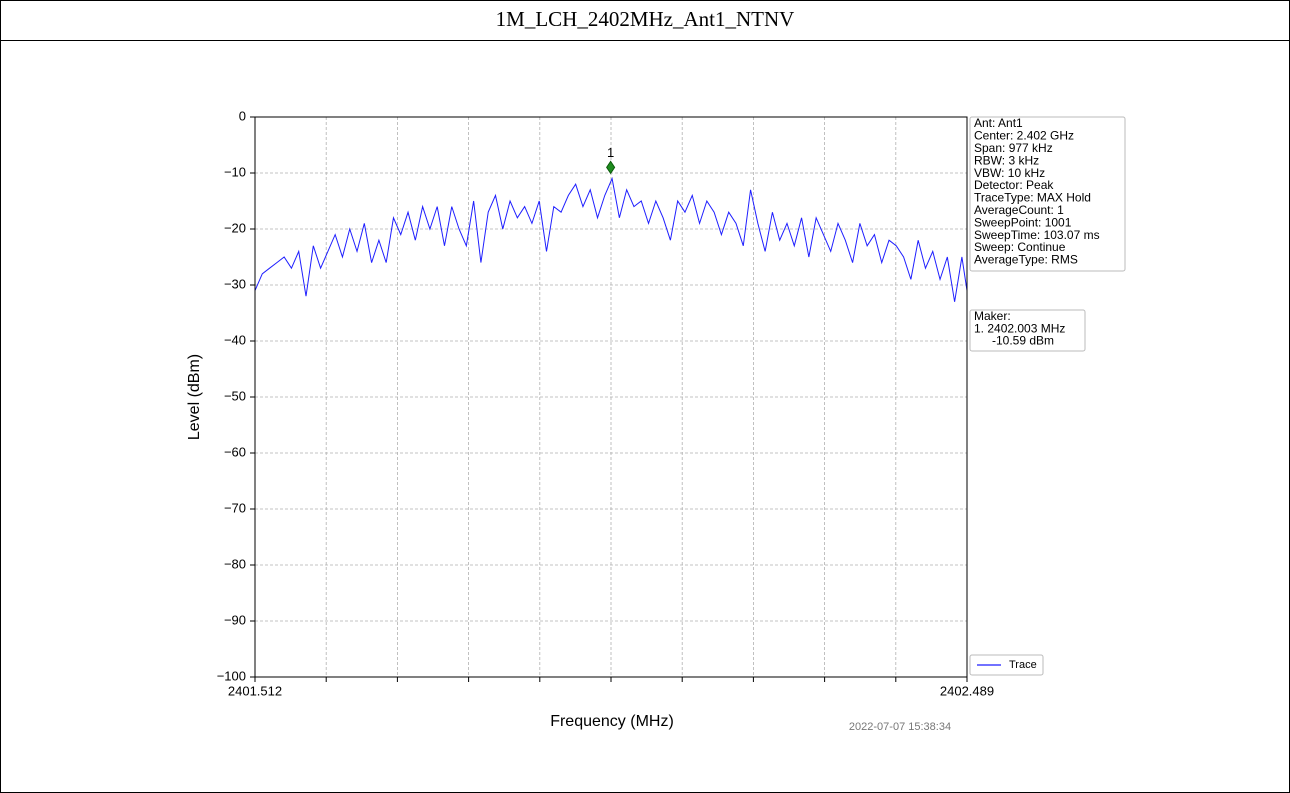  Describe the element at coordinates (645, 19) in the screenshot. I see `page-title: 1M_LCH_2402MHz_Ant1_NTNV` at that location.